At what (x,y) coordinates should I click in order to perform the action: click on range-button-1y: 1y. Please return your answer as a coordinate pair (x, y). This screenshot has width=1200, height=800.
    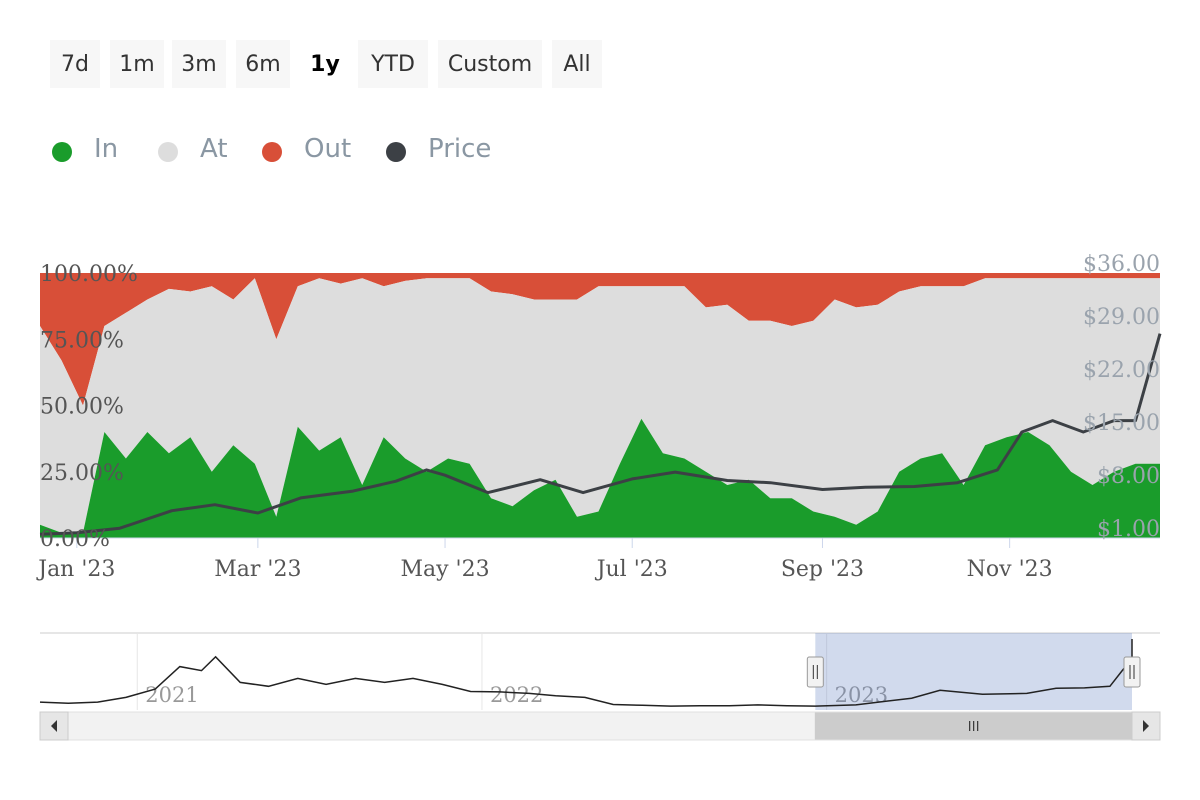
    Looking at the image, I should click on (325, 64).